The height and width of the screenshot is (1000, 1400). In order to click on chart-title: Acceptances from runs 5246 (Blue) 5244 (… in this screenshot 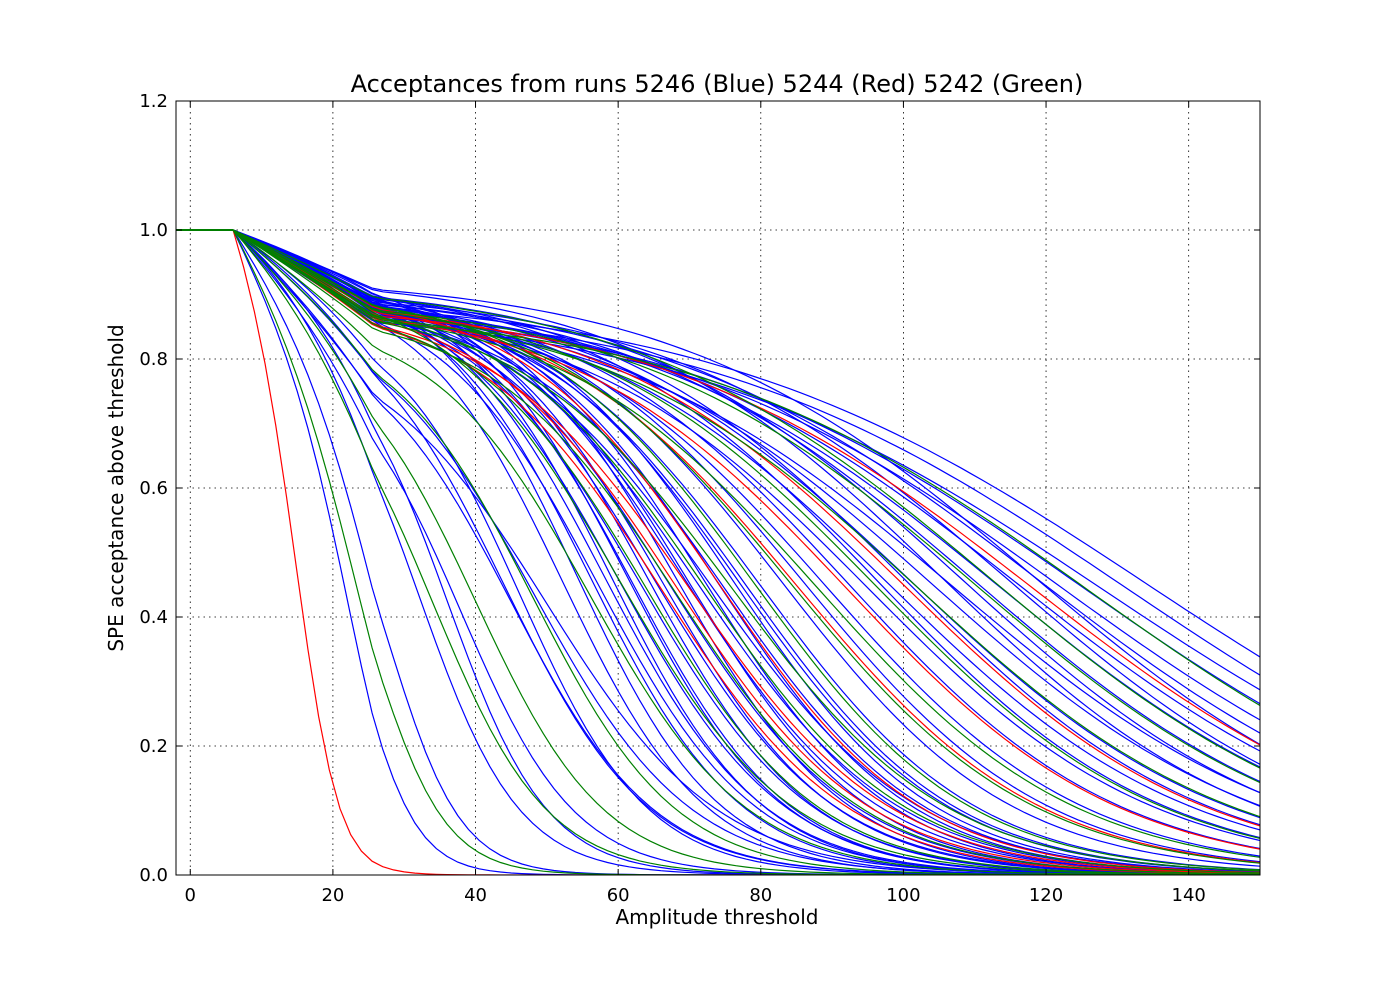, I will do `click(717, 84)`.